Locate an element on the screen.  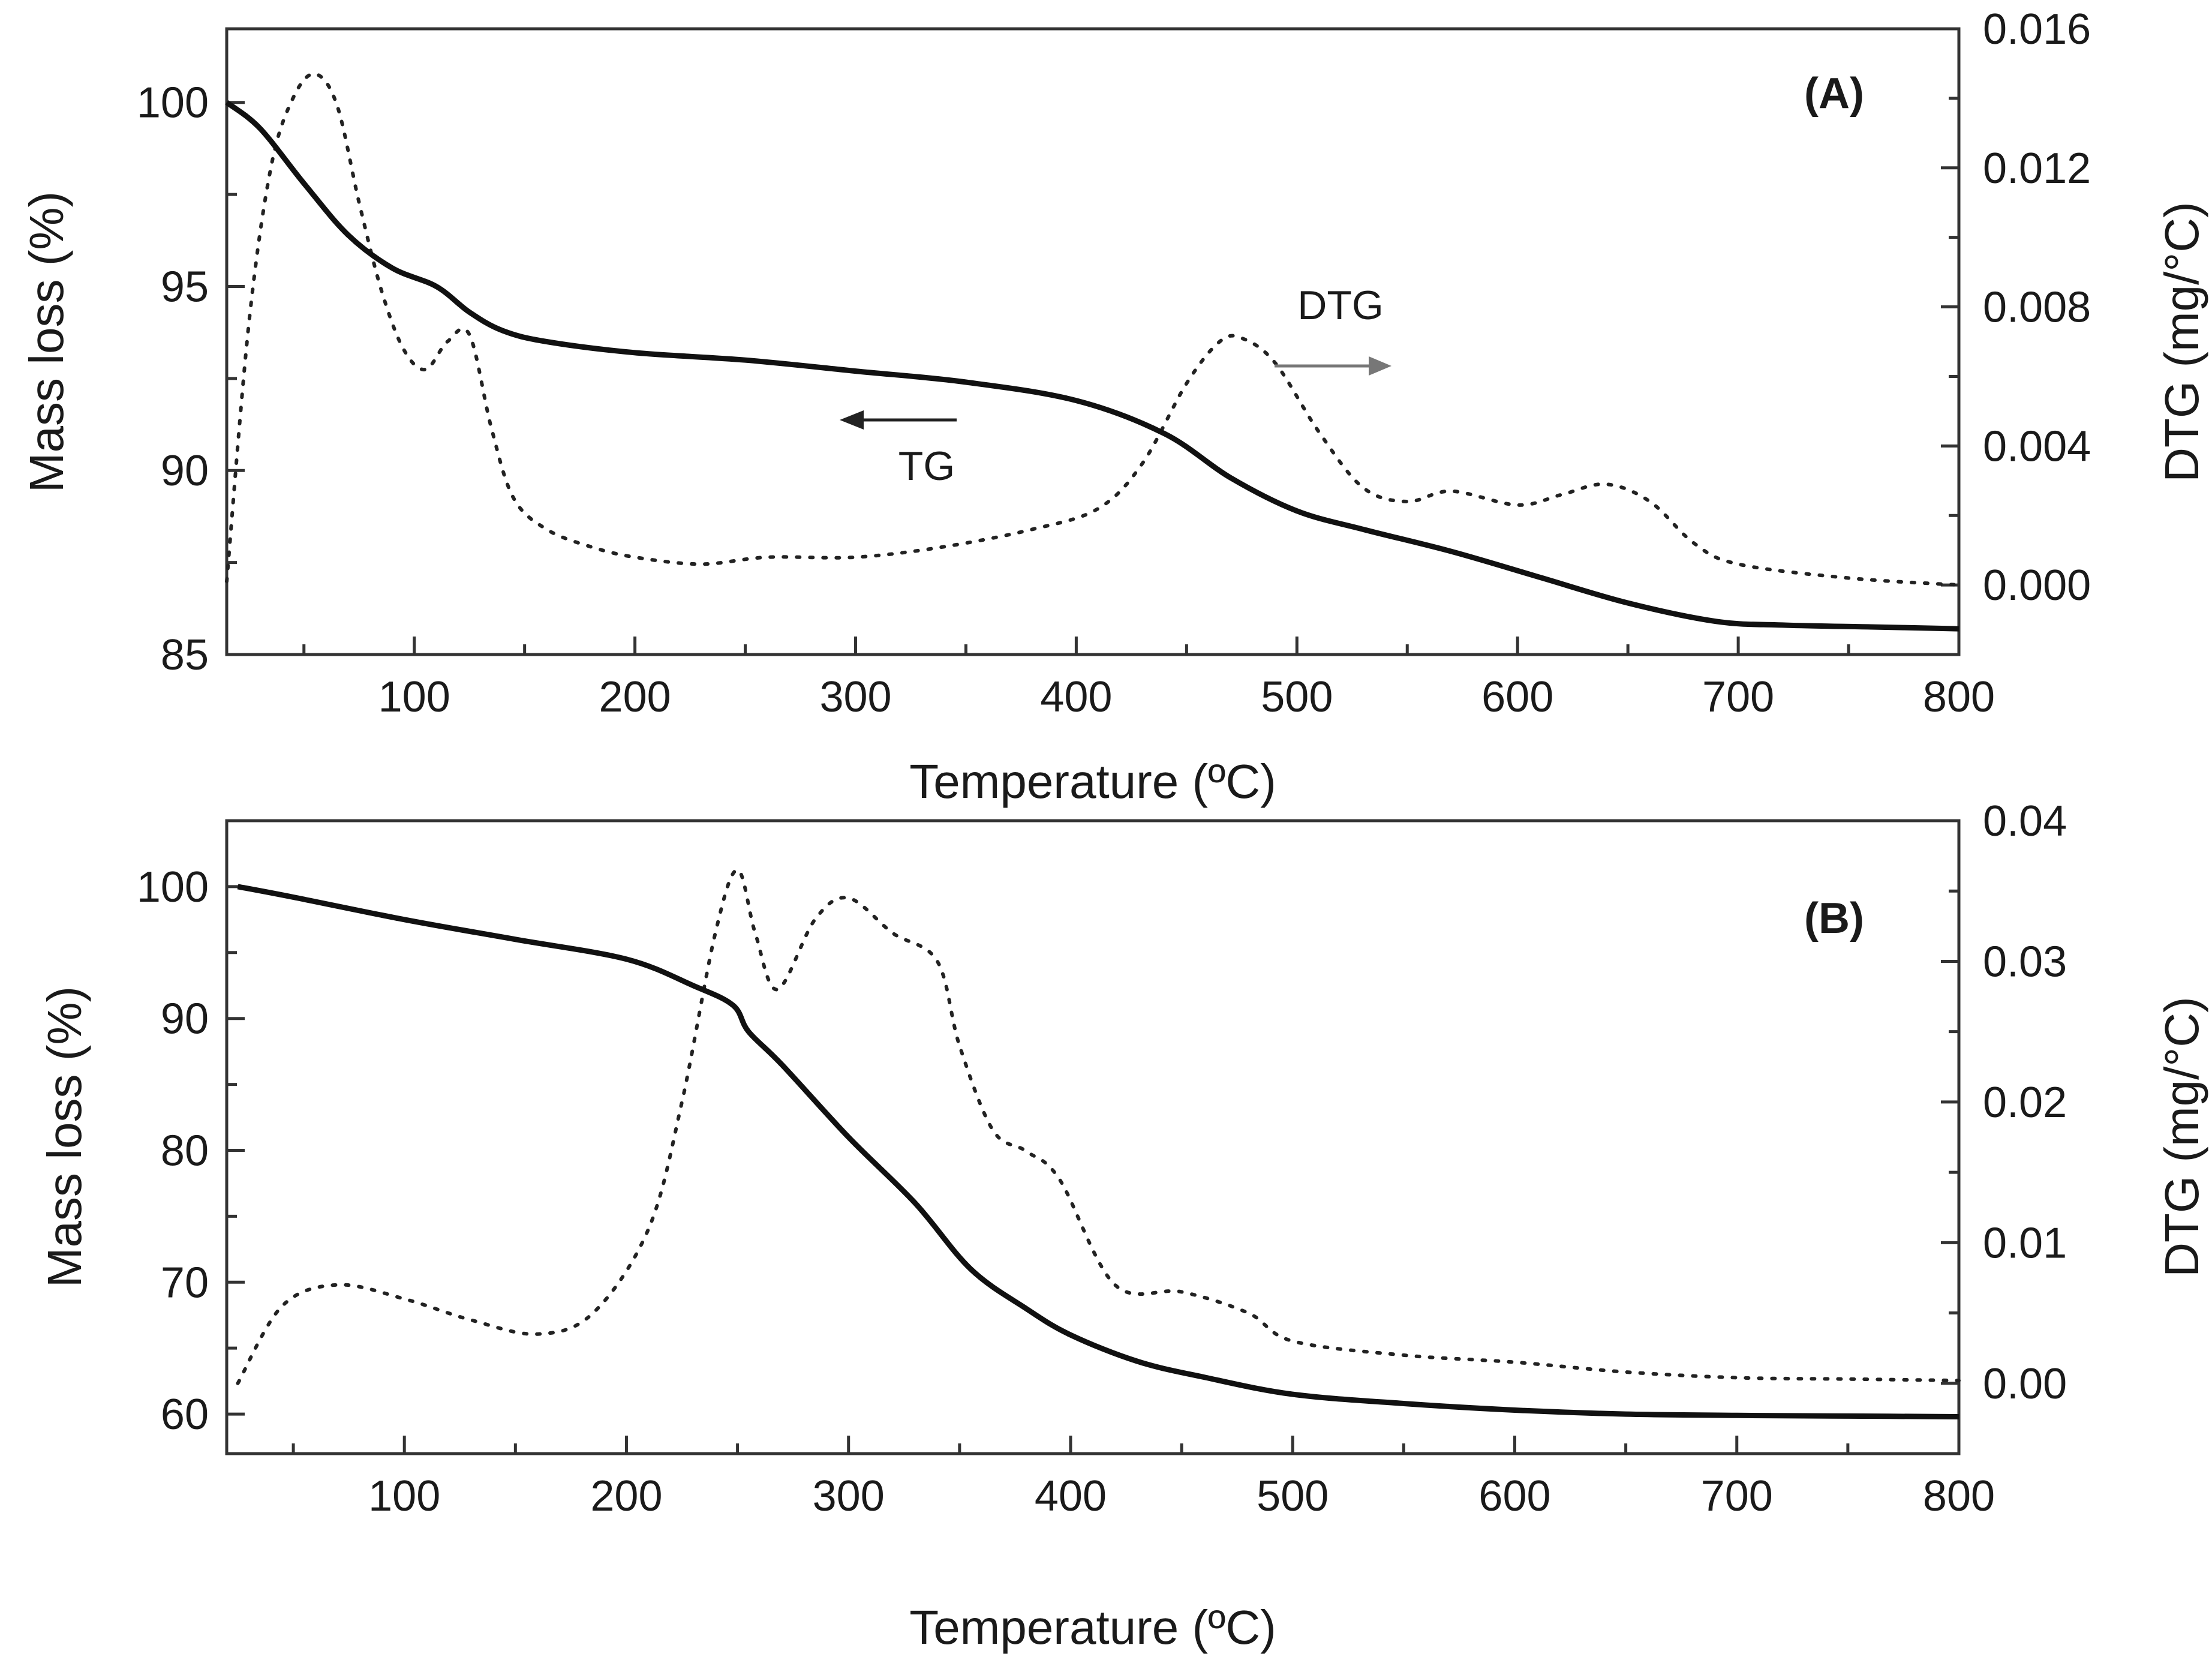
y-tick-label: 70 is located at coordinates (185, 1283).